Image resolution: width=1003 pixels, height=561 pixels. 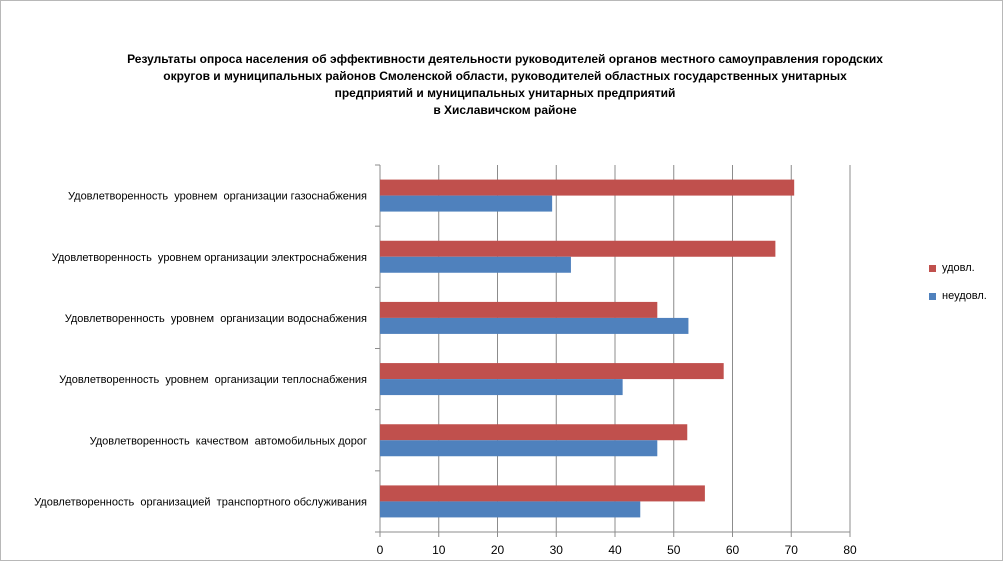 What do you see at coordinates (932, 268) in the screenshot?
I see `legend-swatch-satisfied` at bounding box center [932, 268].